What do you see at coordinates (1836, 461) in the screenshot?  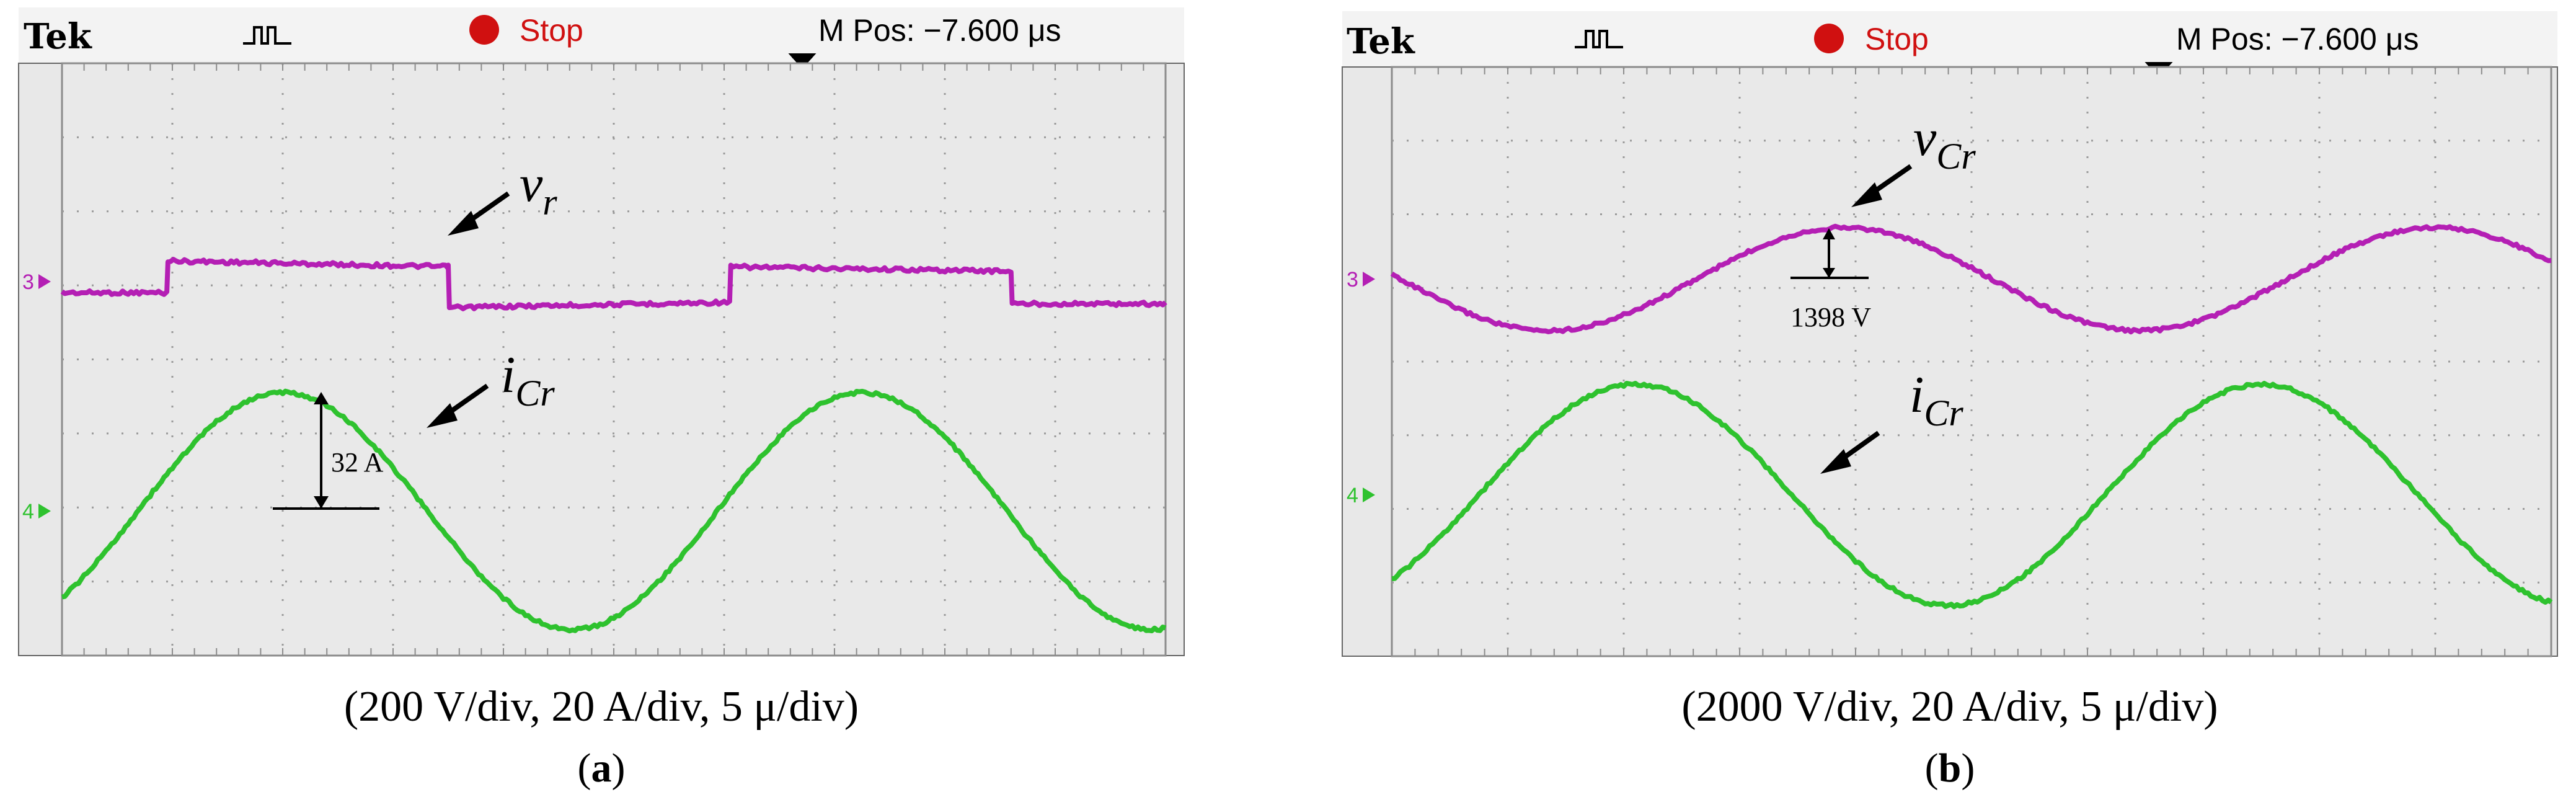 I see `panel-b-icr-arrowhead` at bounding box center [1836, 461].